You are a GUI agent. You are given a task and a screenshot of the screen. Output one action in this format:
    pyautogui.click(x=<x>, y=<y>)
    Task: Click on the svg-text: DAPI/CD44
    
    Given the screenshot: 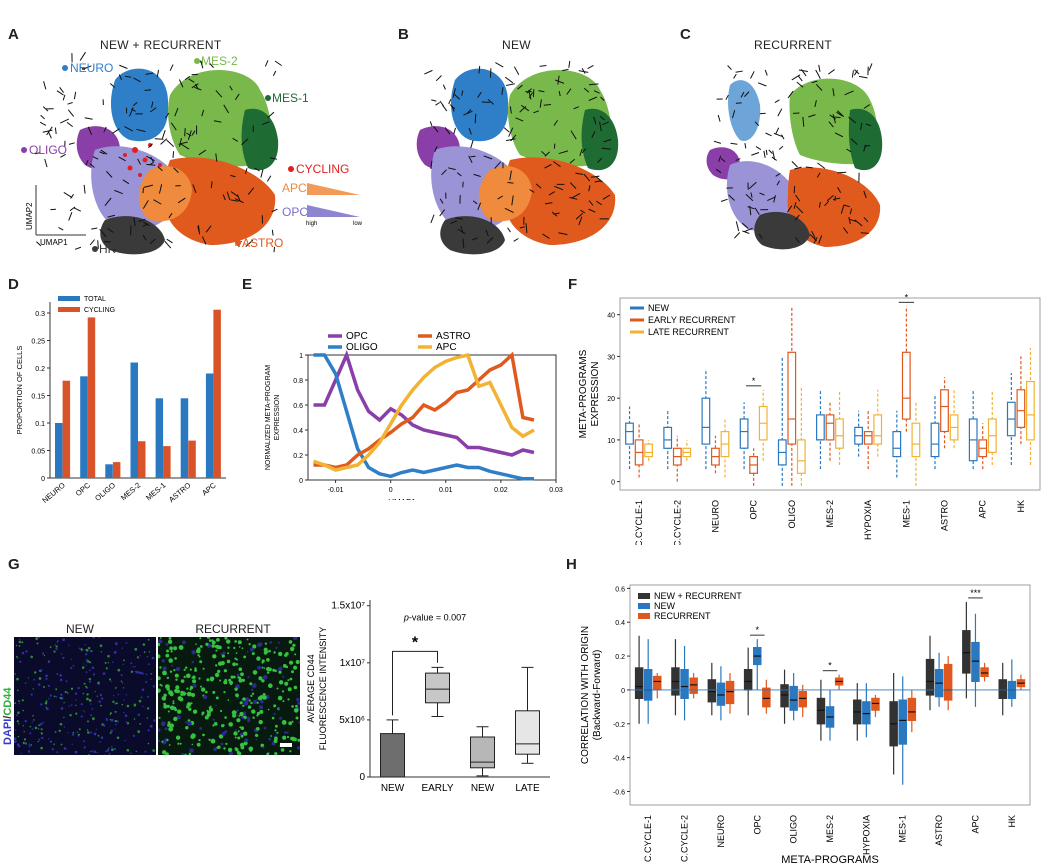 What is the action you would take?
    pyautogui.click(x=8, y=716)
    